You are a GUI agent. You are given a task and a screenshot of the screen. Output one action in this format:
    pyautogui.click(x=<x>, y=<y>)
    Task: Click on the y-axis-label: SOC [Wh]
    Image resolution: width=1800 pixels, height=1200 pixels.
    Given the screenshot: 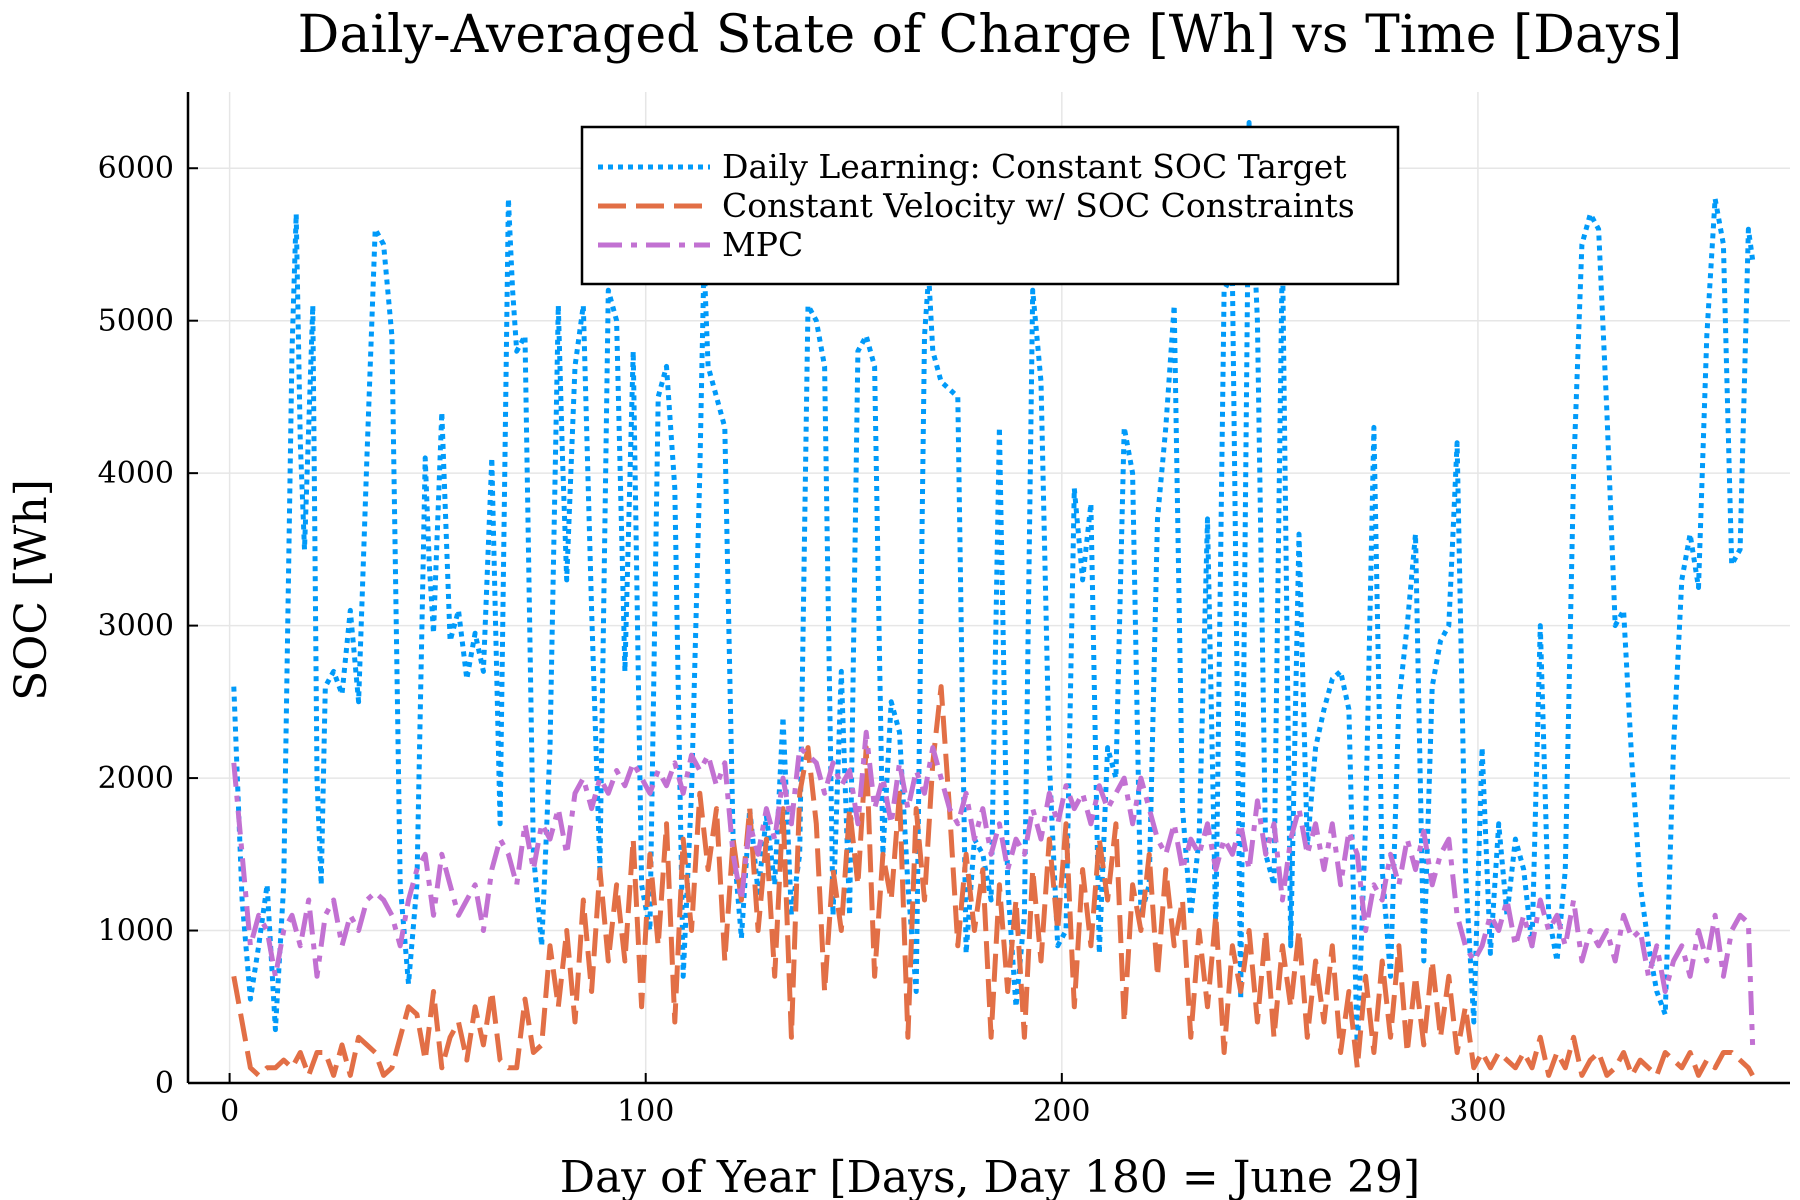 What is the action you would take?
    pyautogui.click(x=31, y=590)
    